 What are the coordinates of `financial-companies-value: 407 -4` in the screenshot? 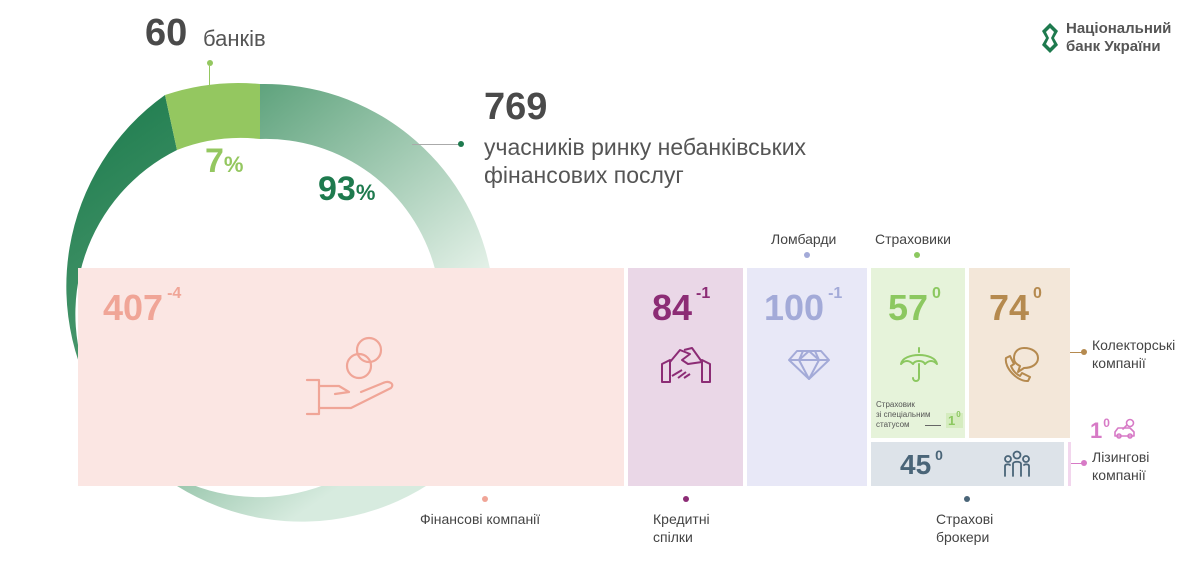 It's located at (142, 307).